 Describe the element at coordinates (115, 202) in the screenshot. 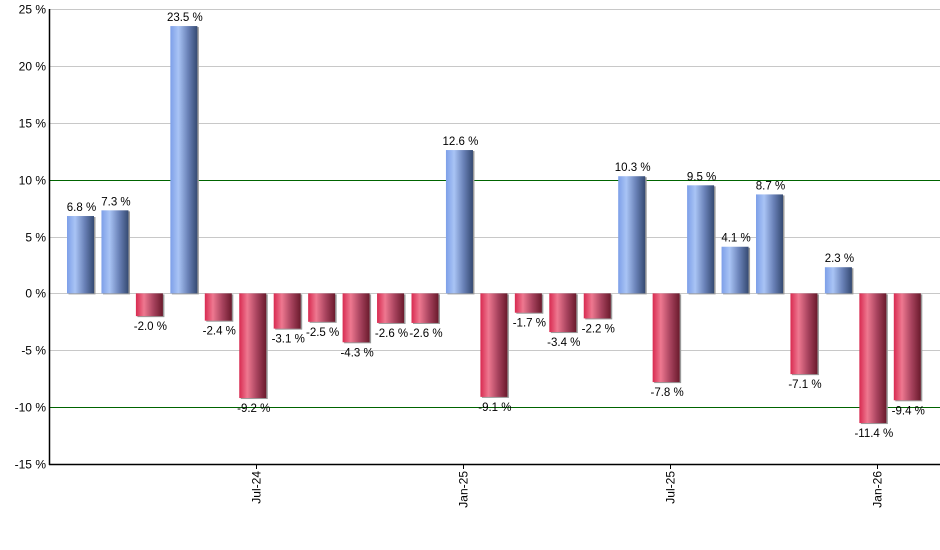

I see `bar-value-label: 7.3 %` at that location.